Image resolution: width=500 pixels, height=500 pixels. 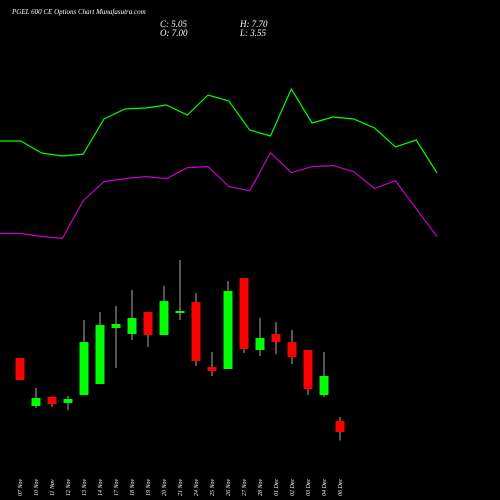 I want to click on x-tick-label: 14 Nov, so click(x=100, y=487).